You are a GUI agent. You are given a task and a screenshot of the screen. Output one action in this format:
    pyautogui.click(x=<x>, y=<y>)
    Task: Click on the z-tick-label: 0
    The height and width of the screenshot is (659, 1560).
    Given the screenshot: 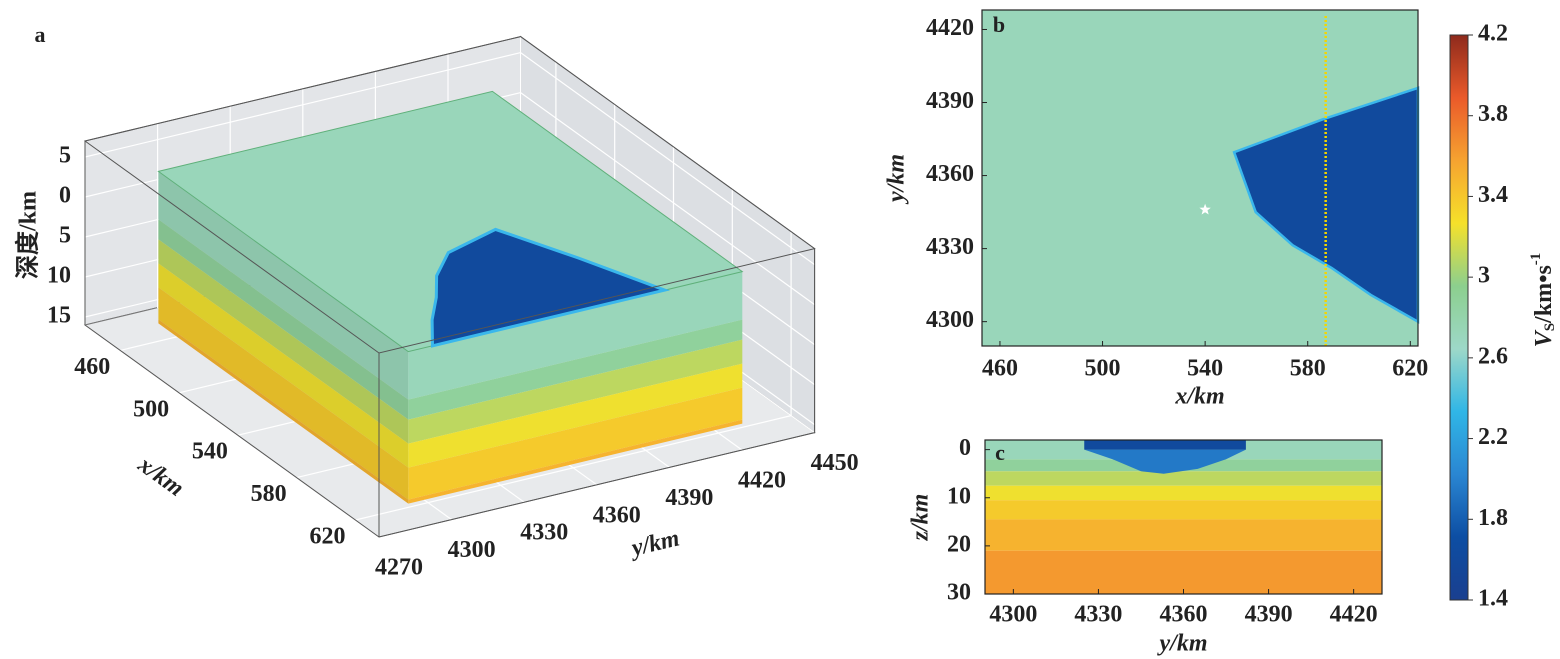 What is the action you would take?
    pyautogui.click(x=65, y=196)
    